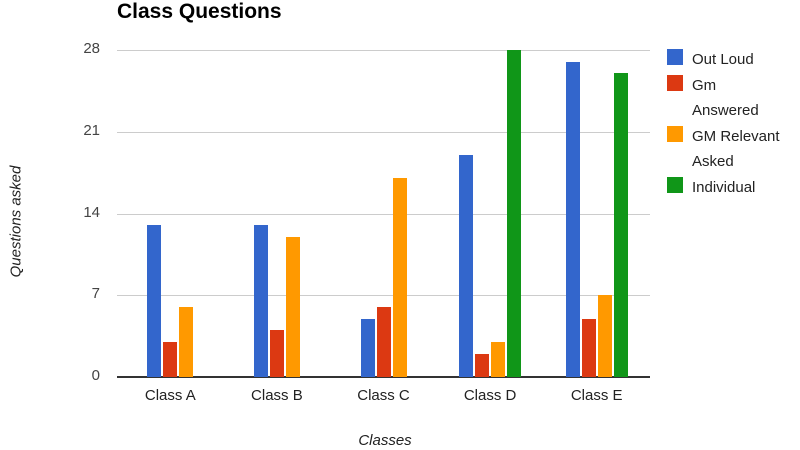  I want to click on chart-title: Class Questions, so click(199, 11).